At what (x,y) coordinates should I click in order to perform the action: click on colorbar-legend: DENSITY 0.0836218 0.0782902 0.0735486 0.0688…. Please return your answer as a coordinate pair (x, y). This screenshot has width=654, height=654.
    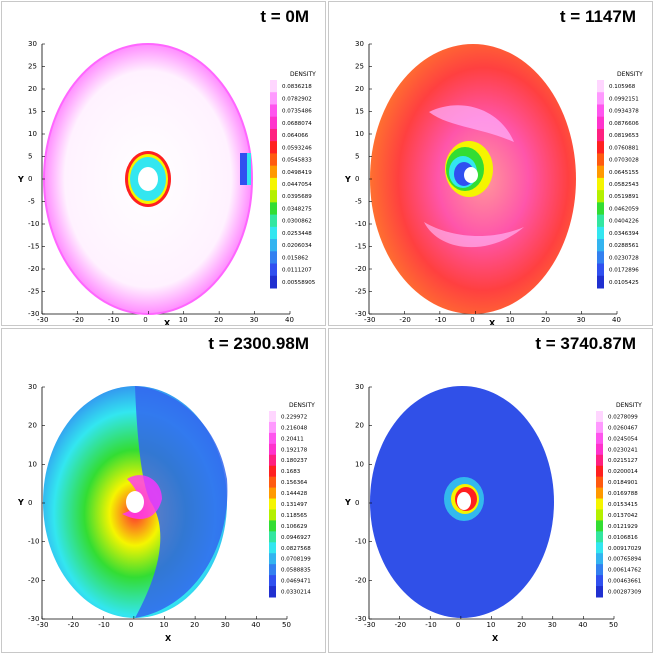
    Looking at the image, I should click on (293, 180).